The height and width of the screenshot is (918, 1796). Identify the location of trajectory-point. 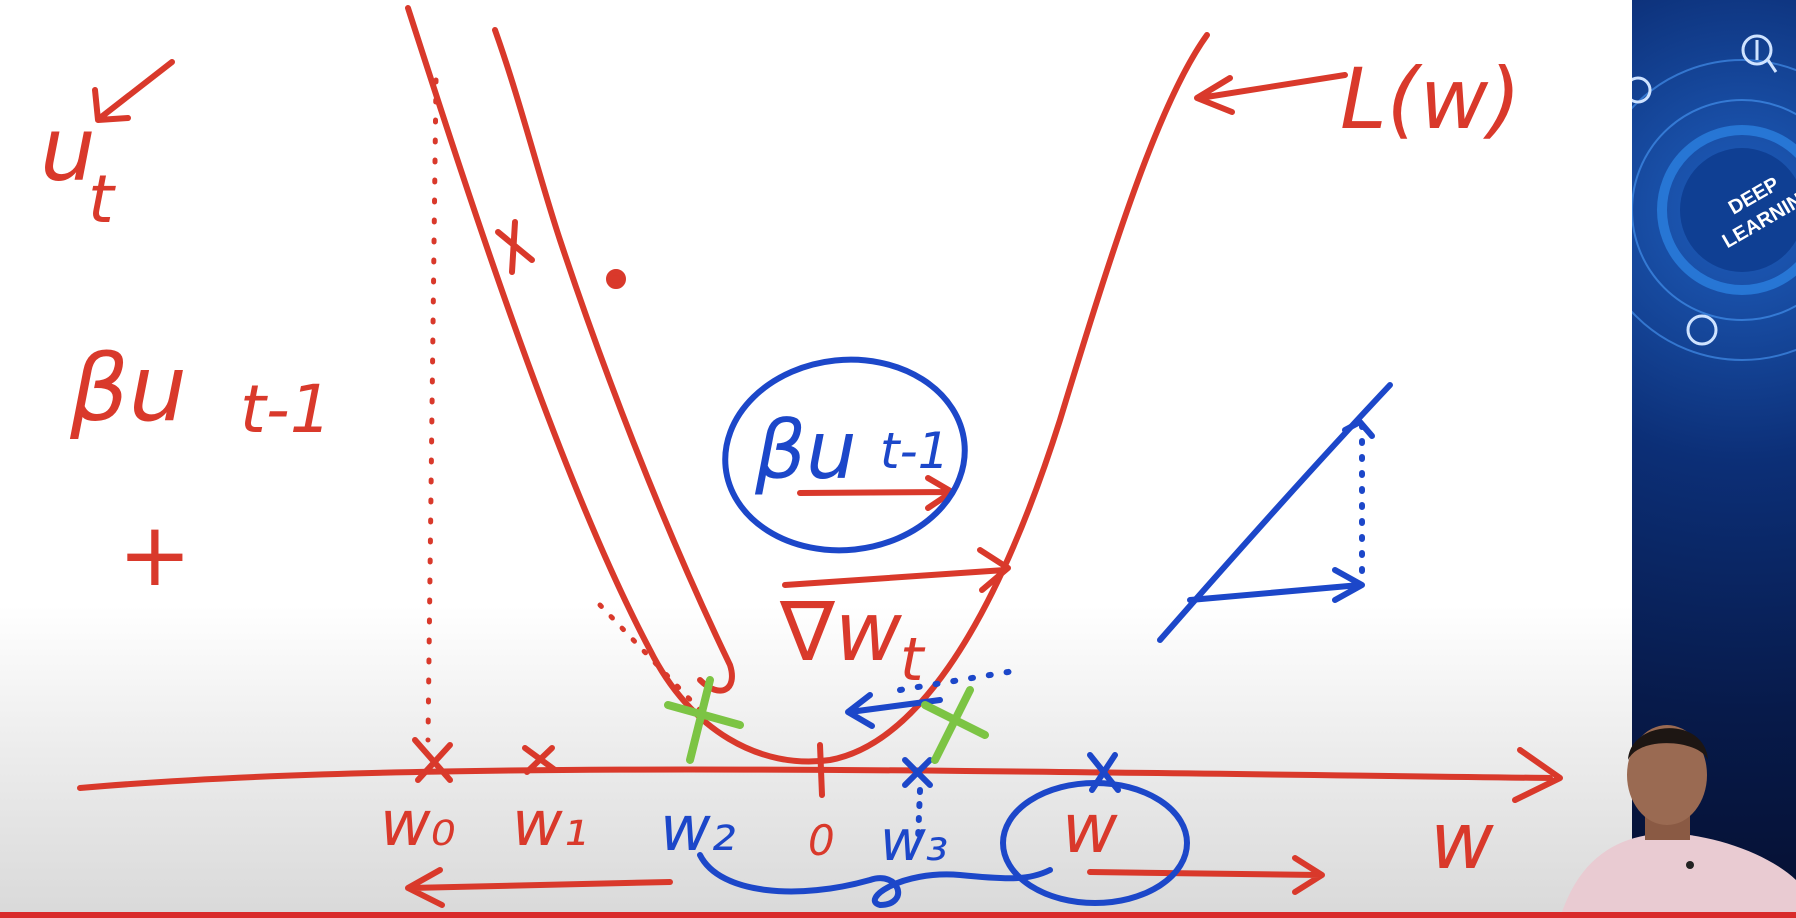
(616, 279).